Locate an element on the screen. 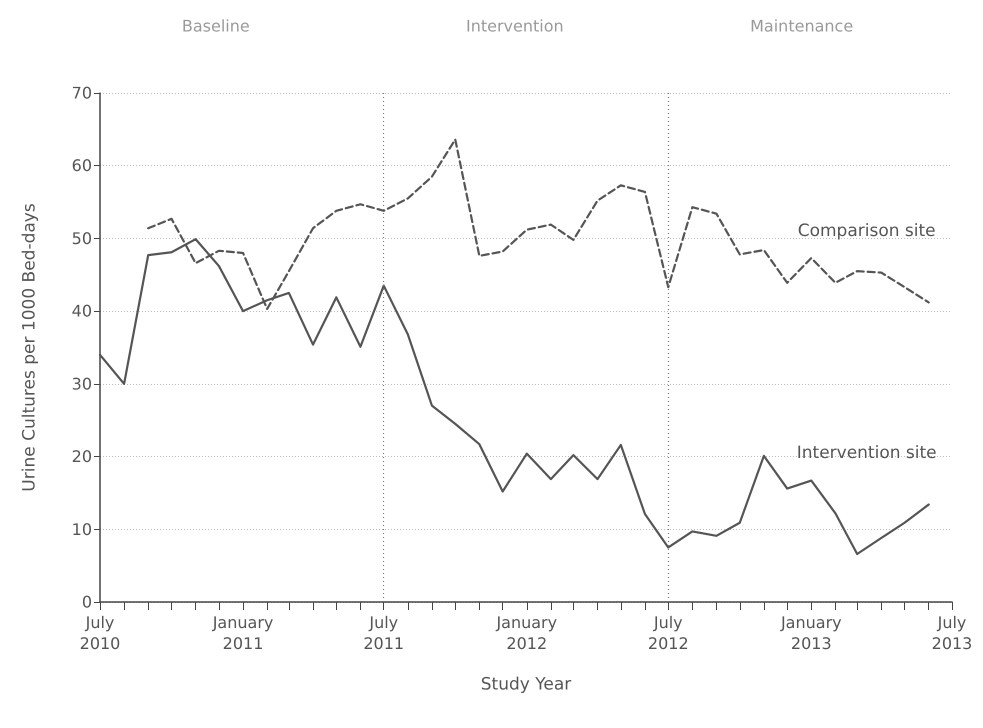 This screenshot has width=983, height=728. x-tick-label: July 2012 is located at coordinates (668, 633).